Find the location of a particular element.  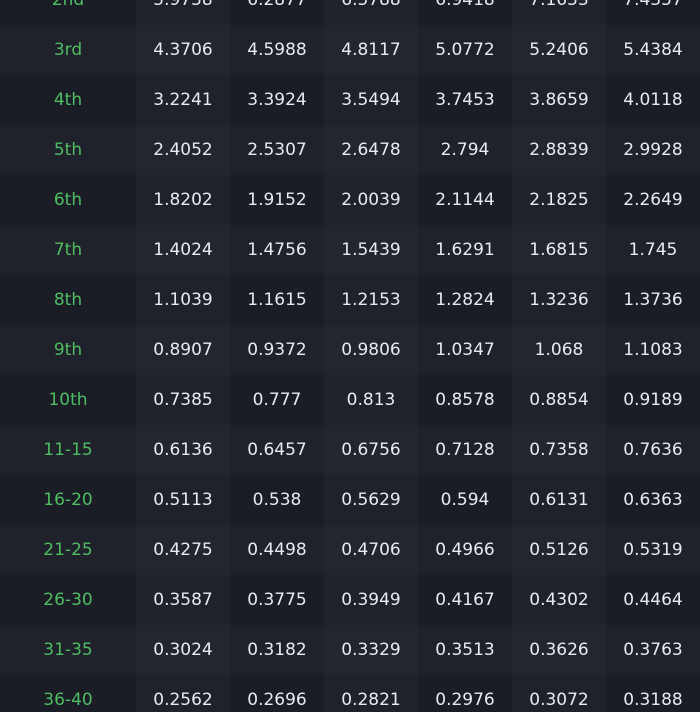

payout-value: 2.6478 is located at coordinates (371, 150).